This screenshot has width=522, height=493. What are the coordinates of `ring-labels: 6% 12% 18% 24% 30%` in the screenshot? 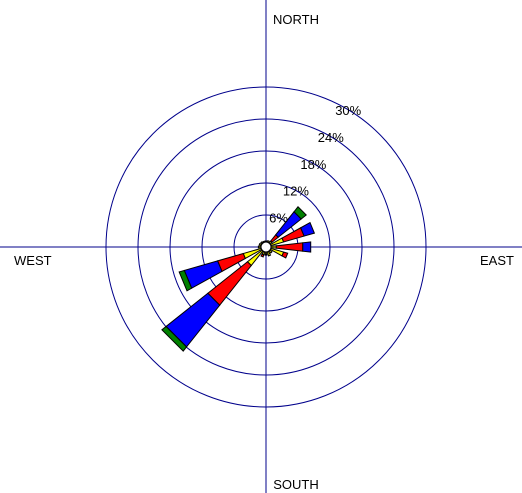 It's located at (315, 164).